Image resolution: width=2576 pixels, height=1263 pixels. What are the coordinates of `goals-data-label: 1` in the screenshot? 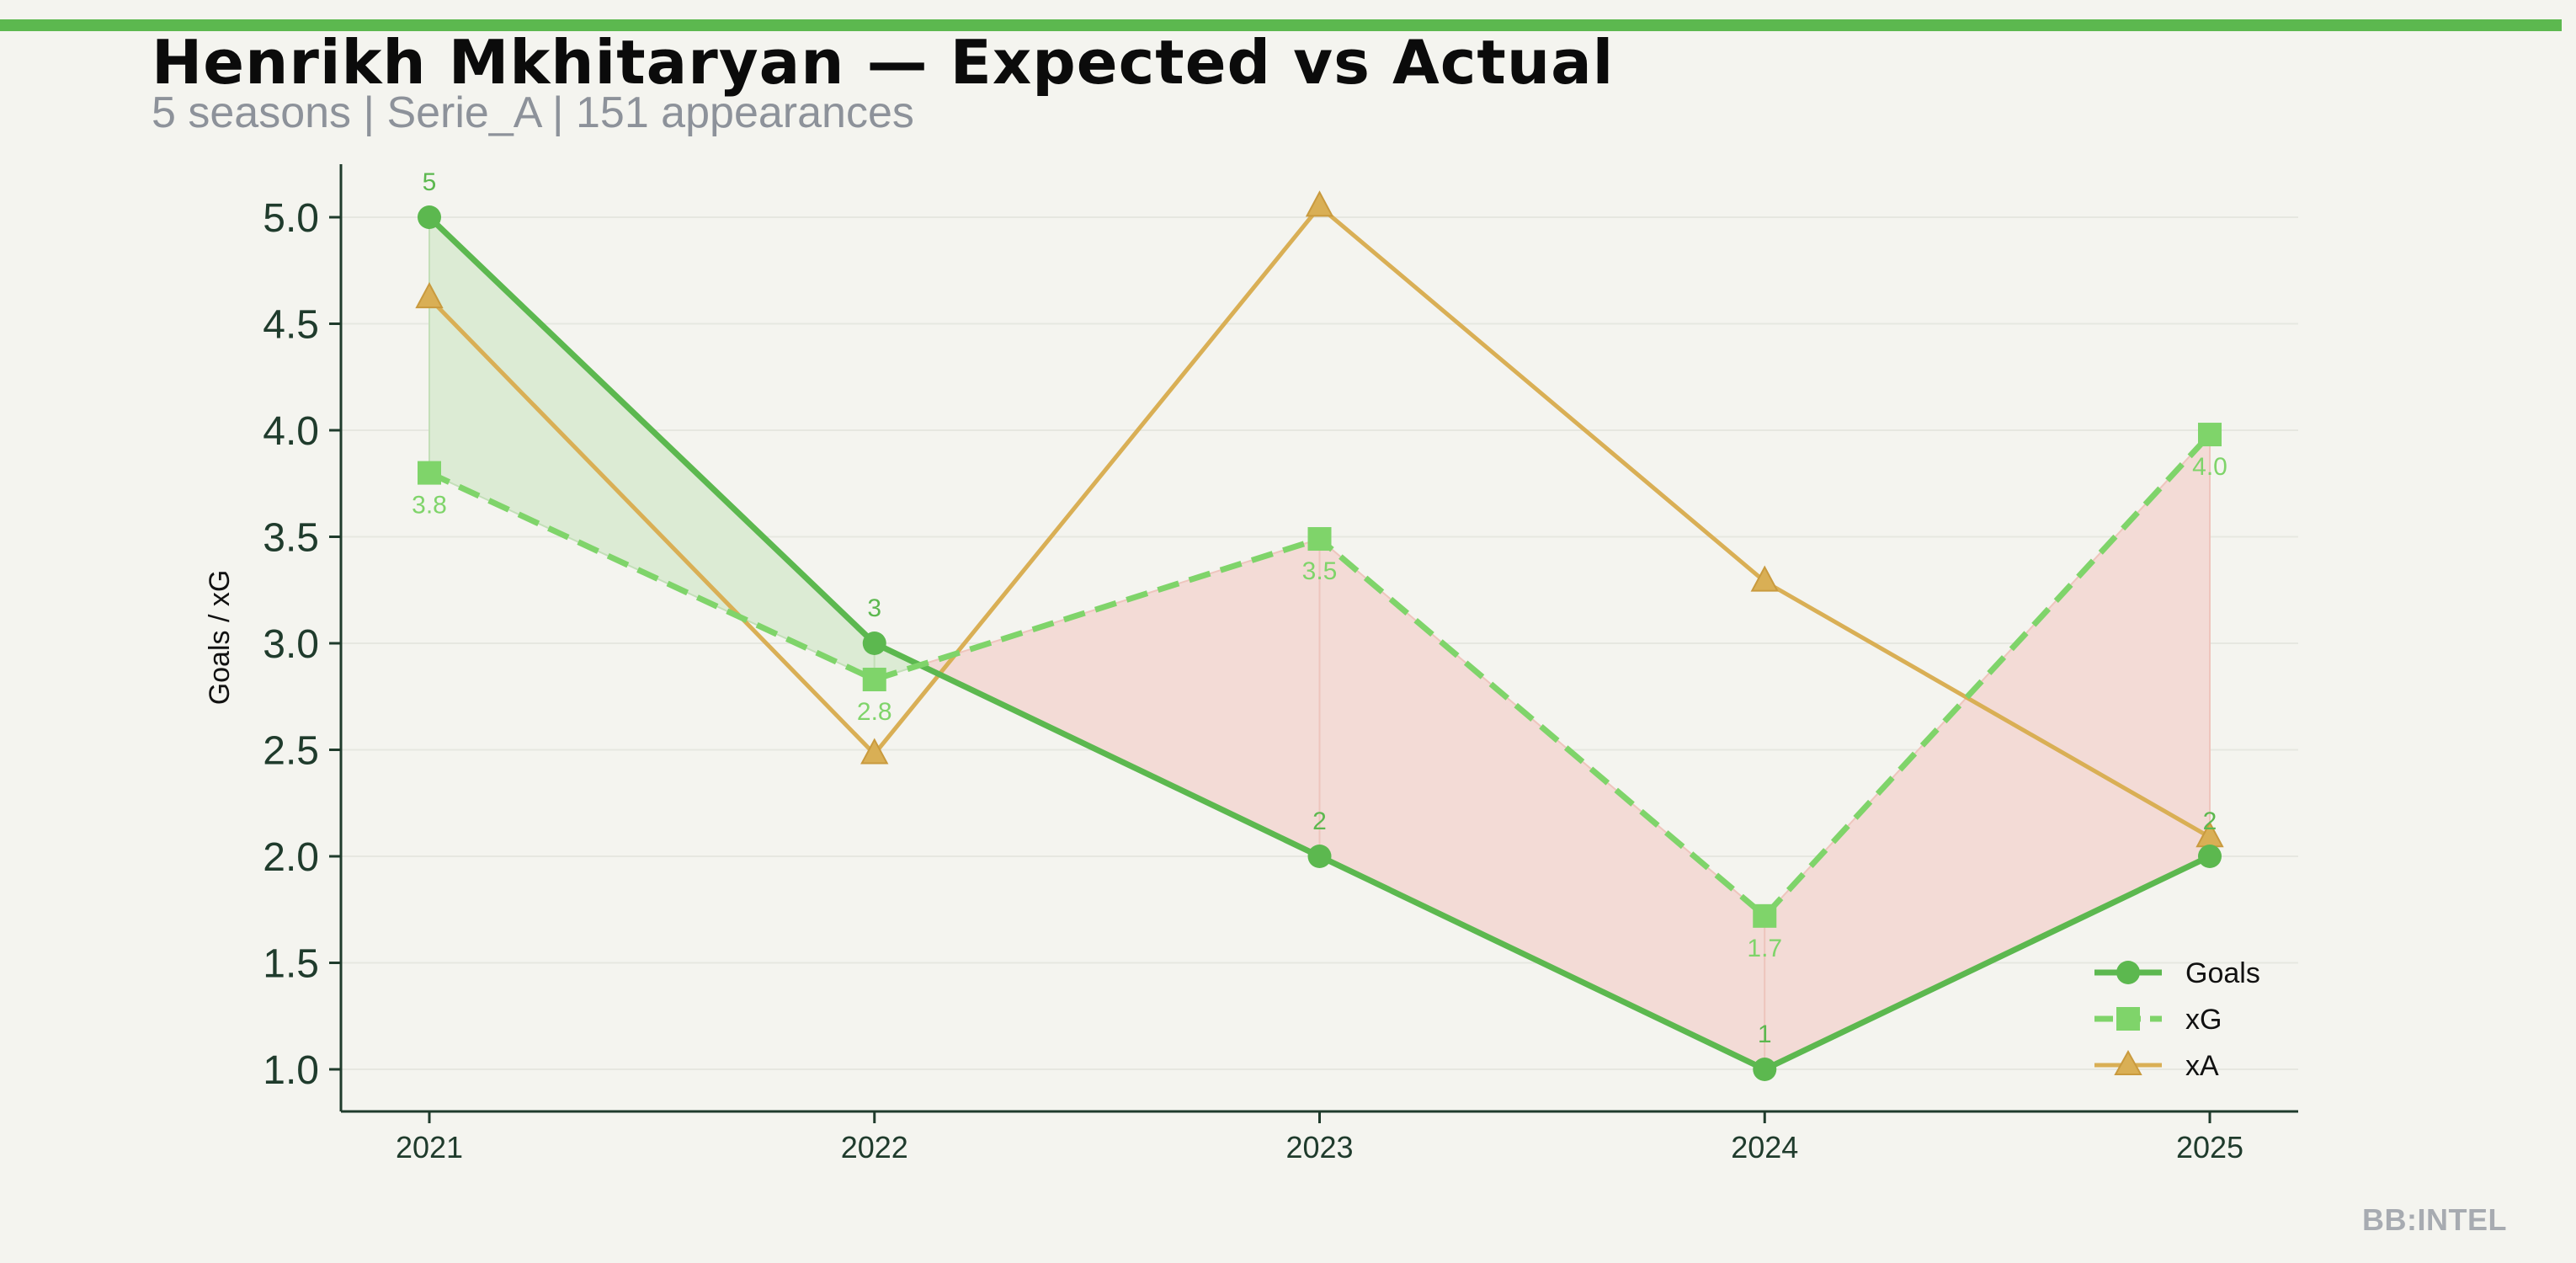 It's located at (1765, 1034).